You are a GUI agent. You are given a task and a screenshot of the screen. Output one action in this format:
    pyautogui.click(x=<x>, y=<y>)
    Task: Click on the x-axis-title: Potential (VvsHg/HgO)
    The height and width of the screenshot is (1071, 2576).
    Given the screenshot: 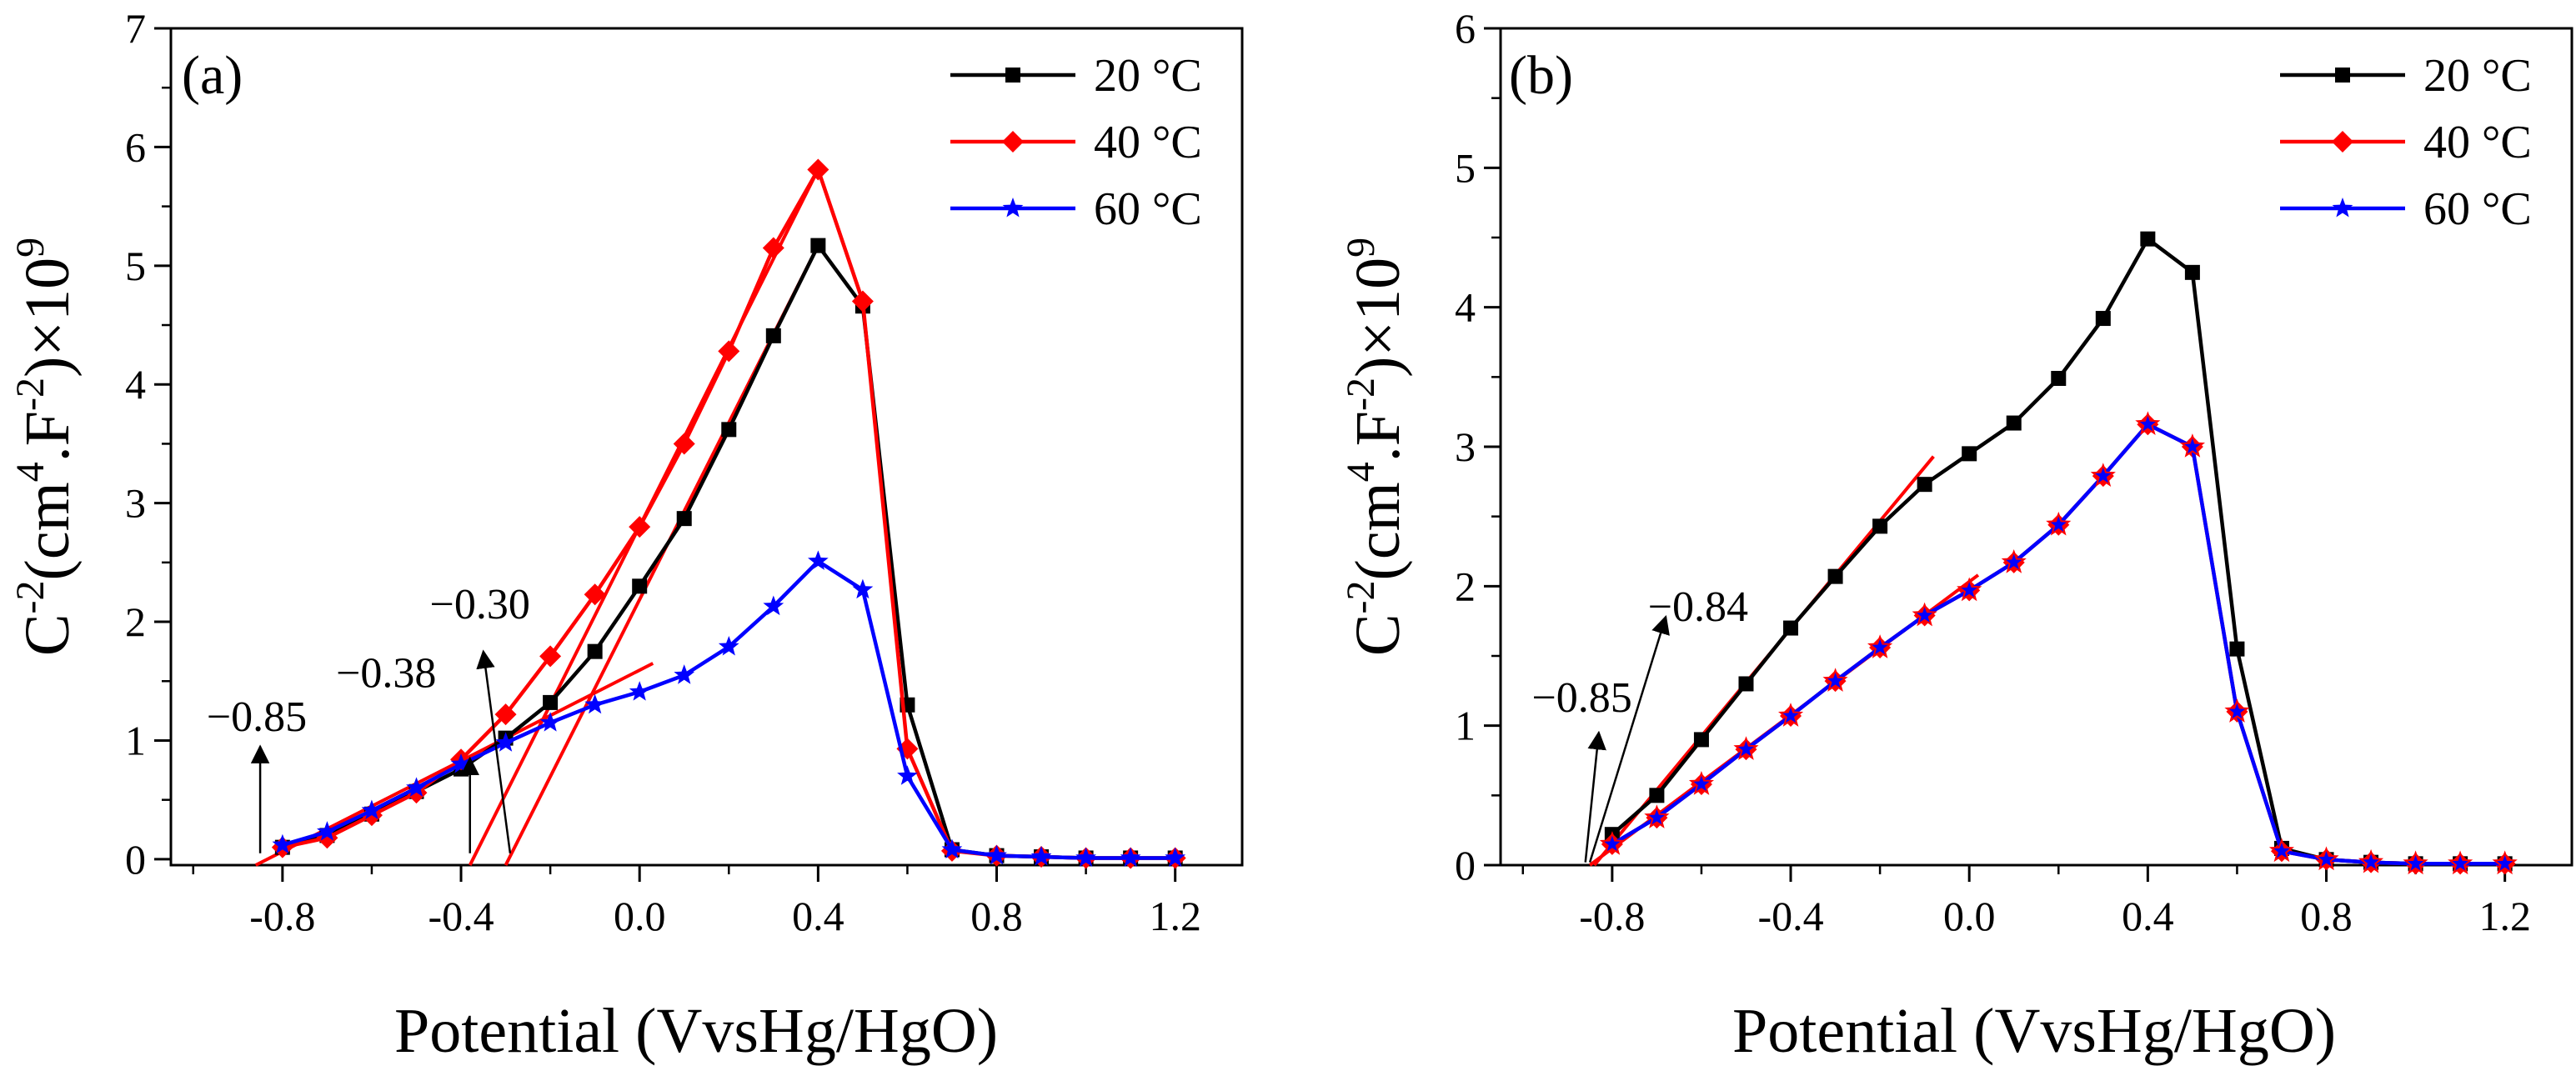 What is the action you would take?
    pyautogui.click(x=2034, y=1031)
    